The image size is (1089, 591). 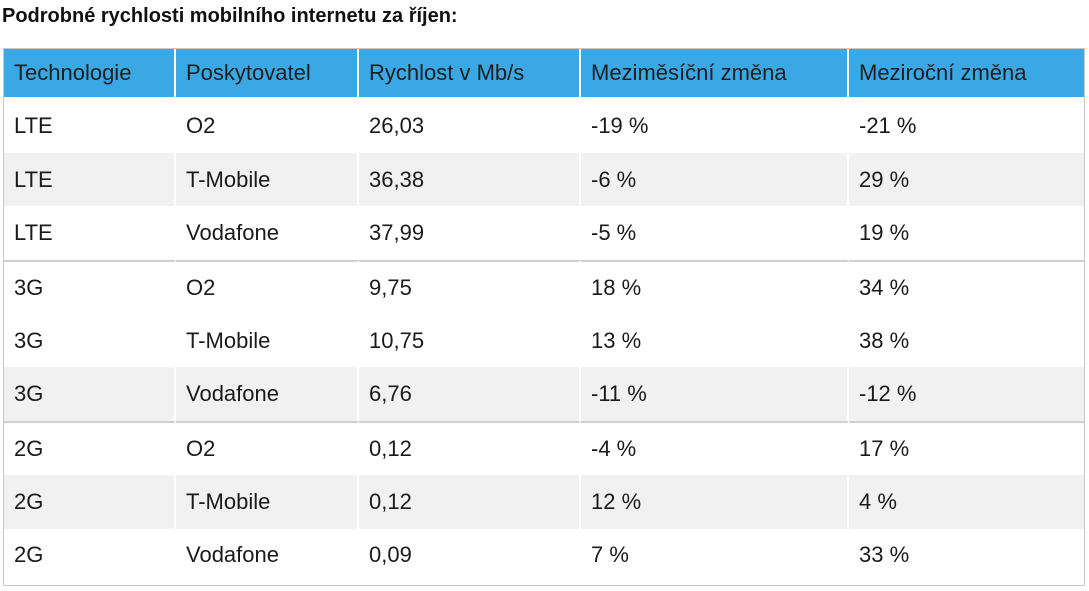 I want to click on header-month-change: Meziměsíční změna, so click(x=715, y=74).